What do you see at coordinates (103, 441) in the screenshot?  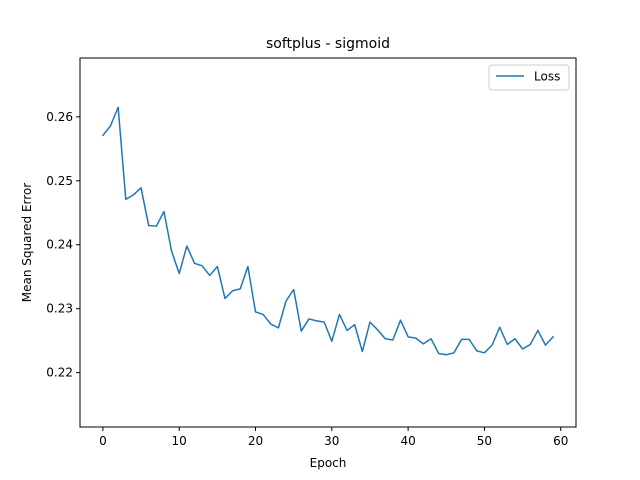 I see `x-tick-label: 0` at bounding box center [103, 441].